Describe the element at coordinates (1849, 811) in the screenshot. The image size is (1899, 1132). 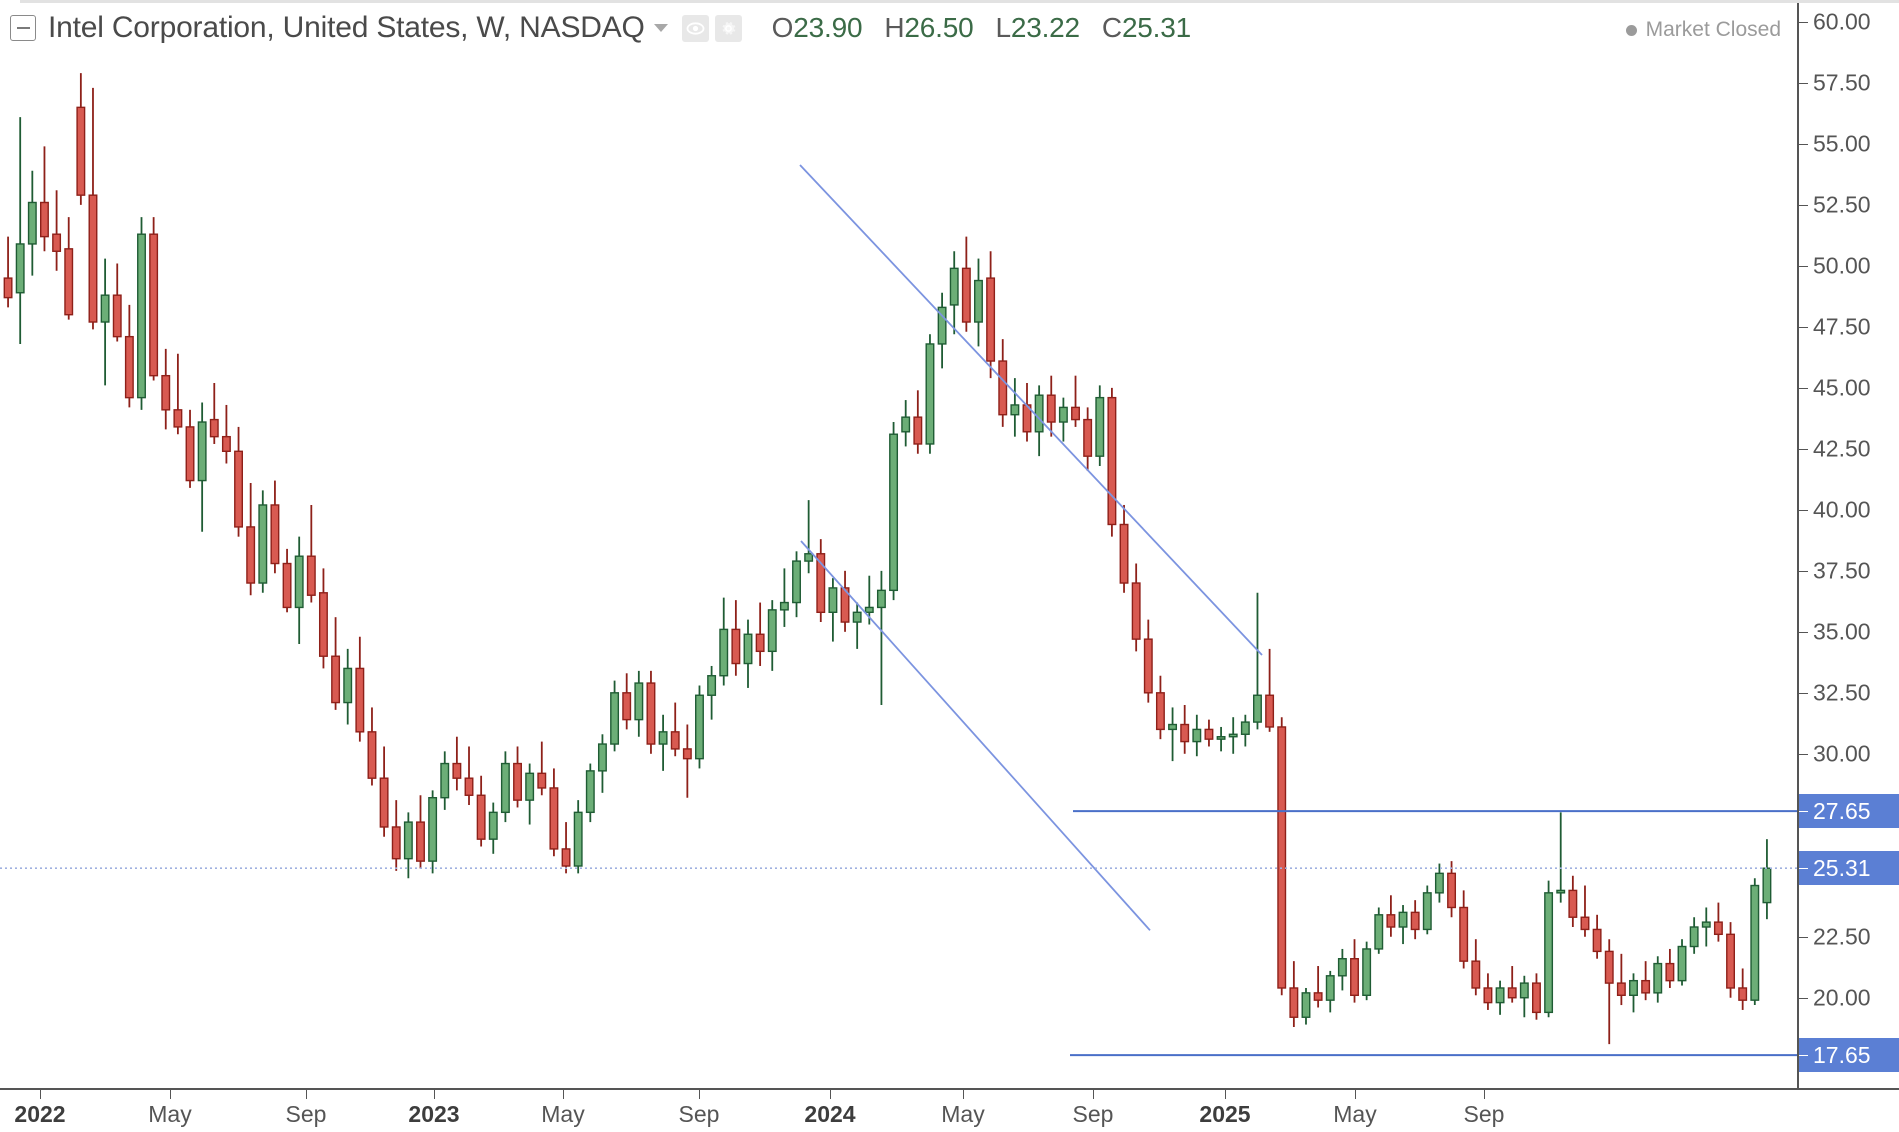
I see `level-price-badge: 27.65` at that location.